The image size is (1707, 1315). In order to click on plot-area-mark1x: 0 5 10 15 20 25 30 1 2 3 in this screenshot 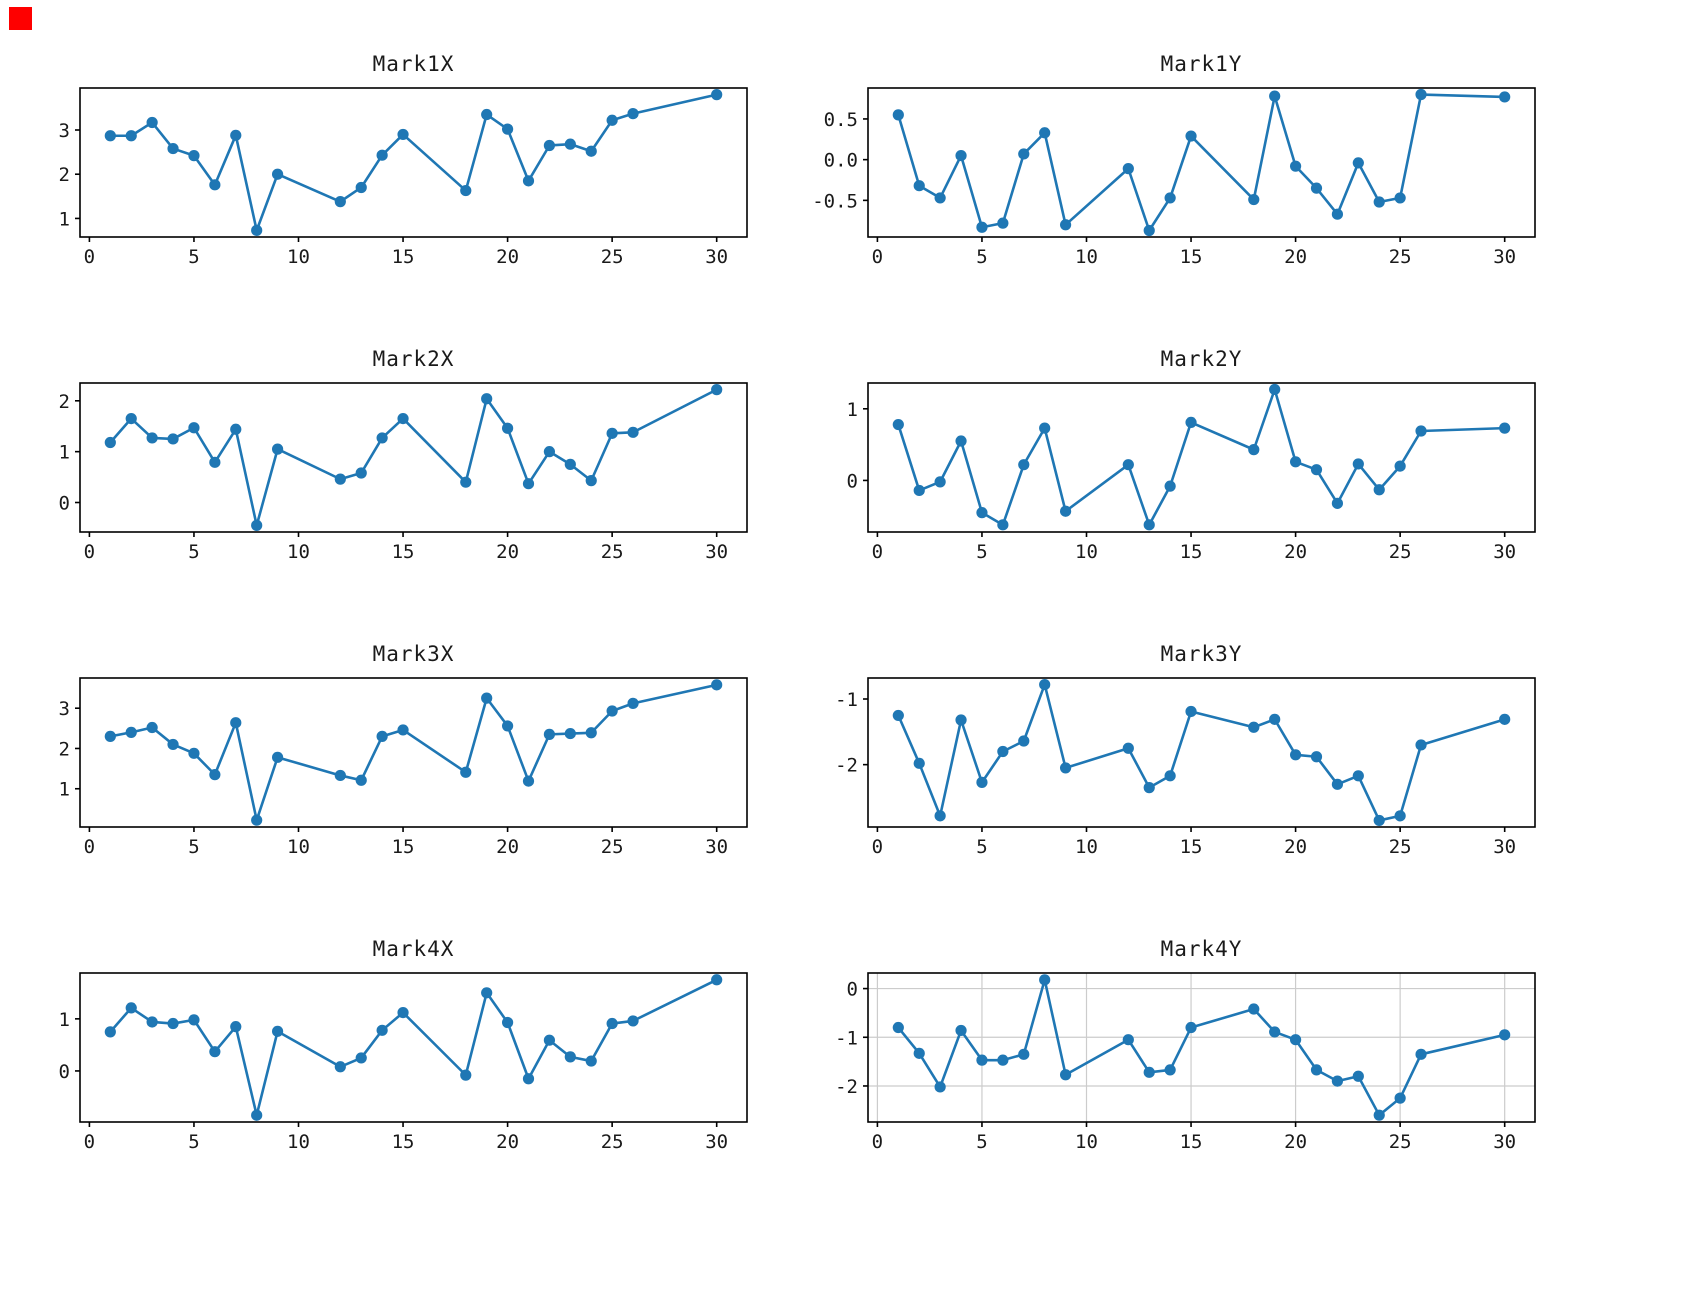, I will do `click(403, 177)`.